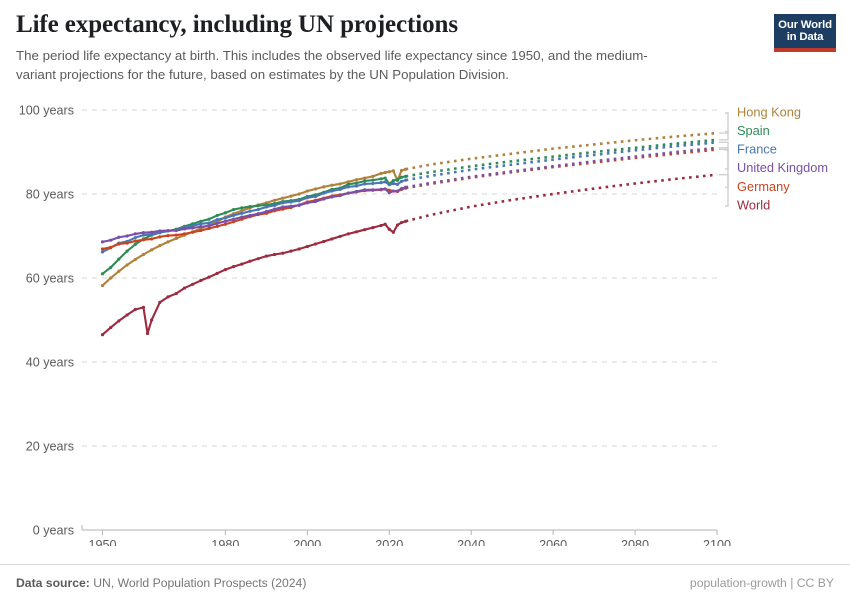 Image resolution: width=850 pixels, height=600 pixels. I want to click on series-germany, so click(409, 199).